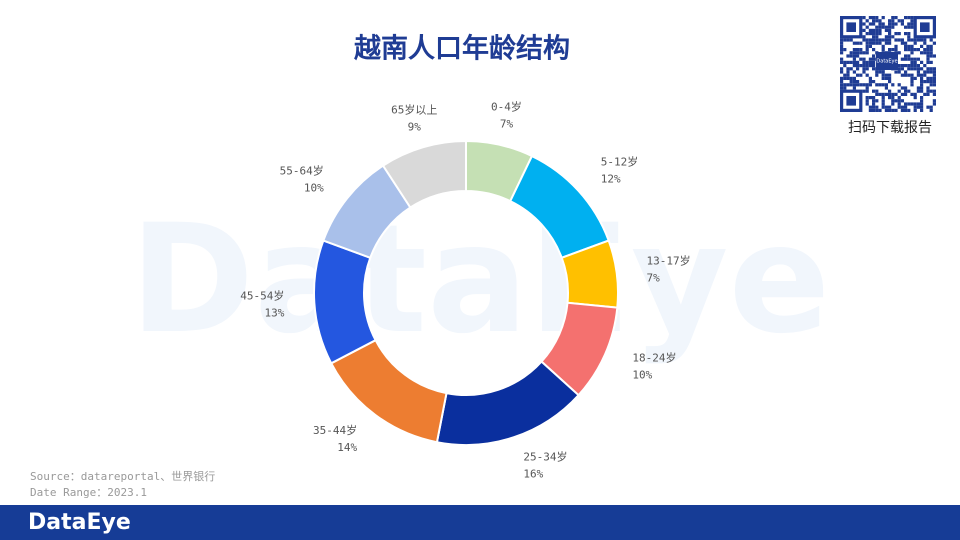 This screenshot has width=960, height=540. Describe the element at coordinates (851, 27) in the screenshot. I see `qr-finder` at that location.